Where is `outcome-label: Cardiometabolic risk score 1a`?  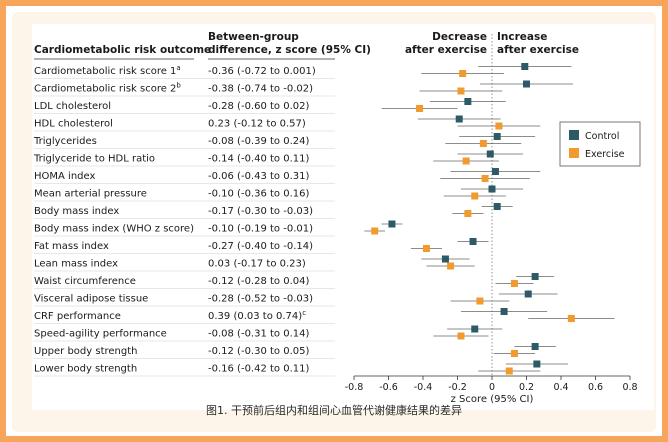 outcome-label: Cardiometabolic risk score 1a is located at coordinates (107, 70).